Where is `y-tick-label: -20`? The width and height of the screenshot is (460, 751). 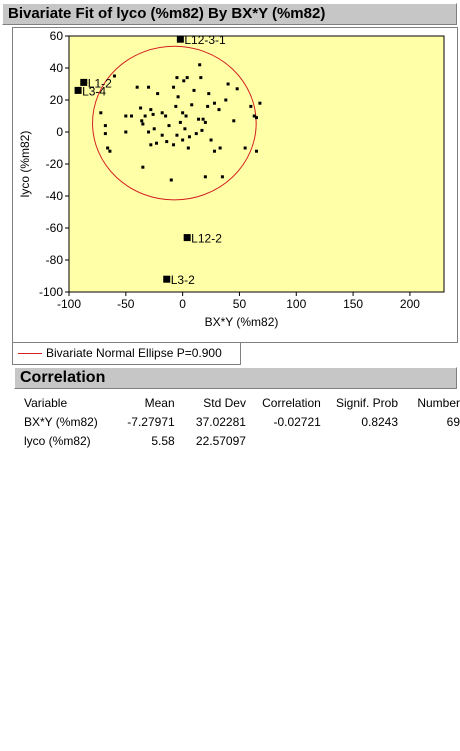 y-tick-label: -20 is located at coordinates (55, 164).